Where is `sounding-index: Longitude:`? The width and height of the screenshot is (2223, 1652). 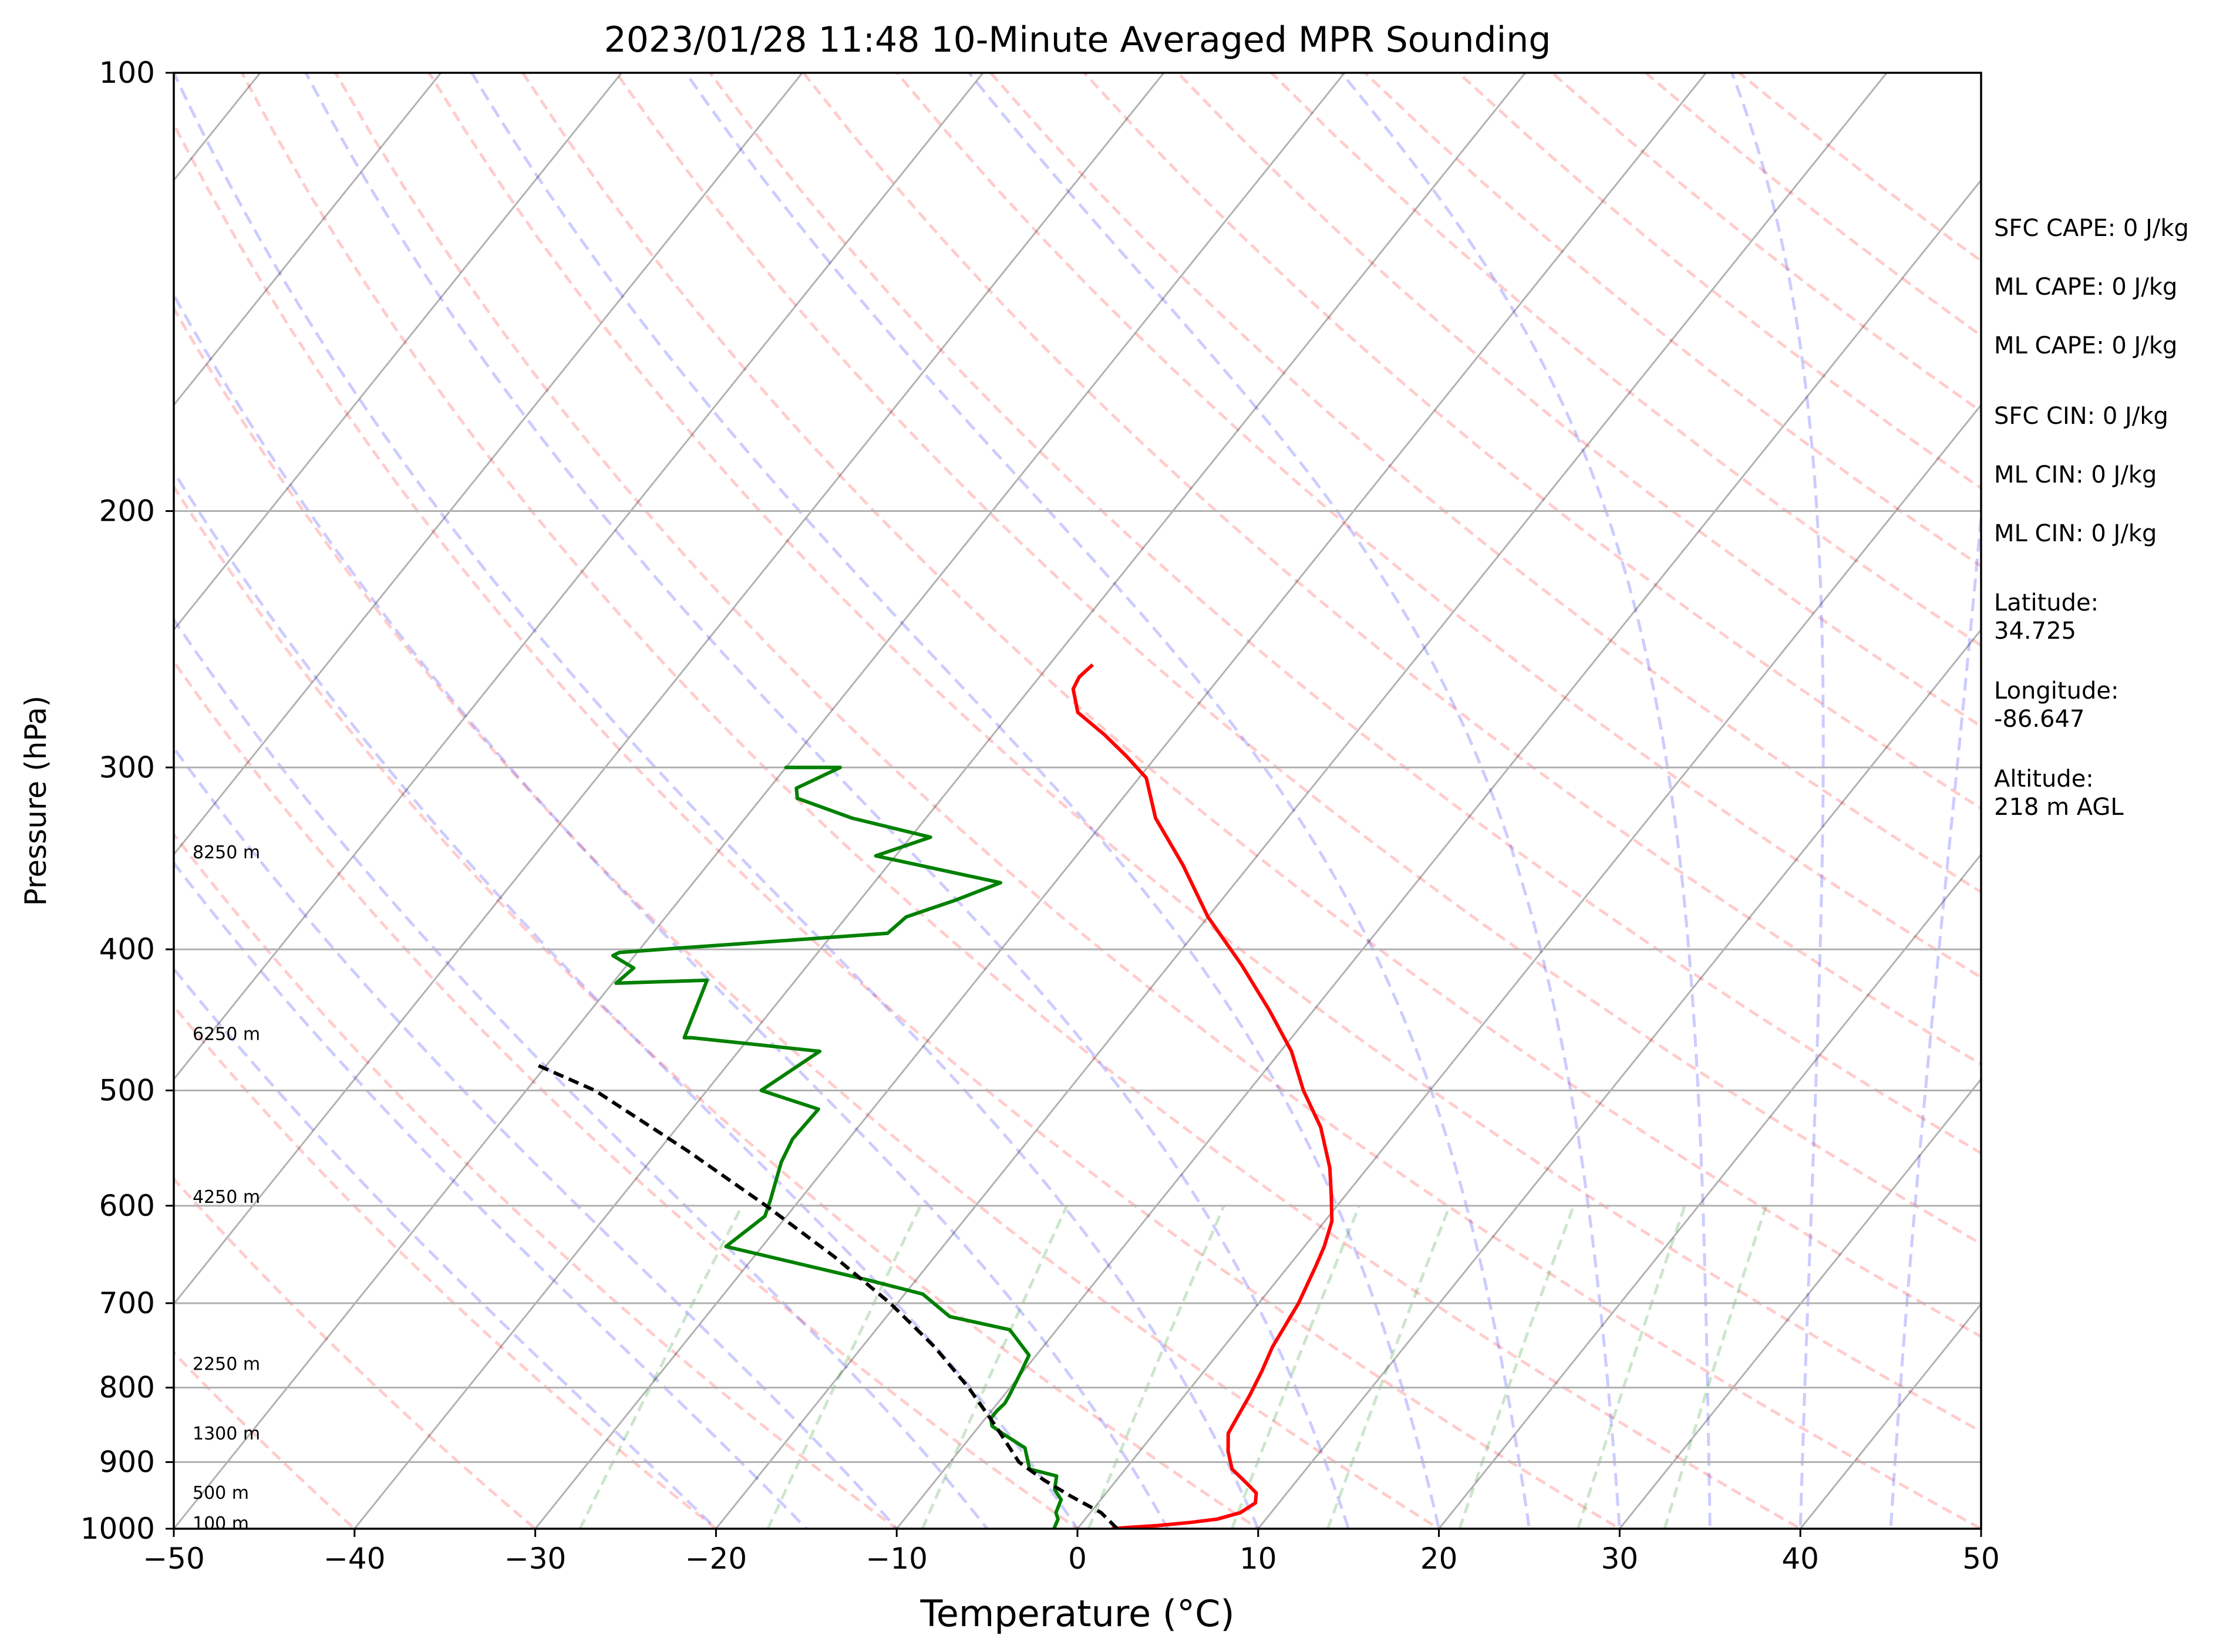 sounding-index: Longitude: is located at coordinates (2056, 690).